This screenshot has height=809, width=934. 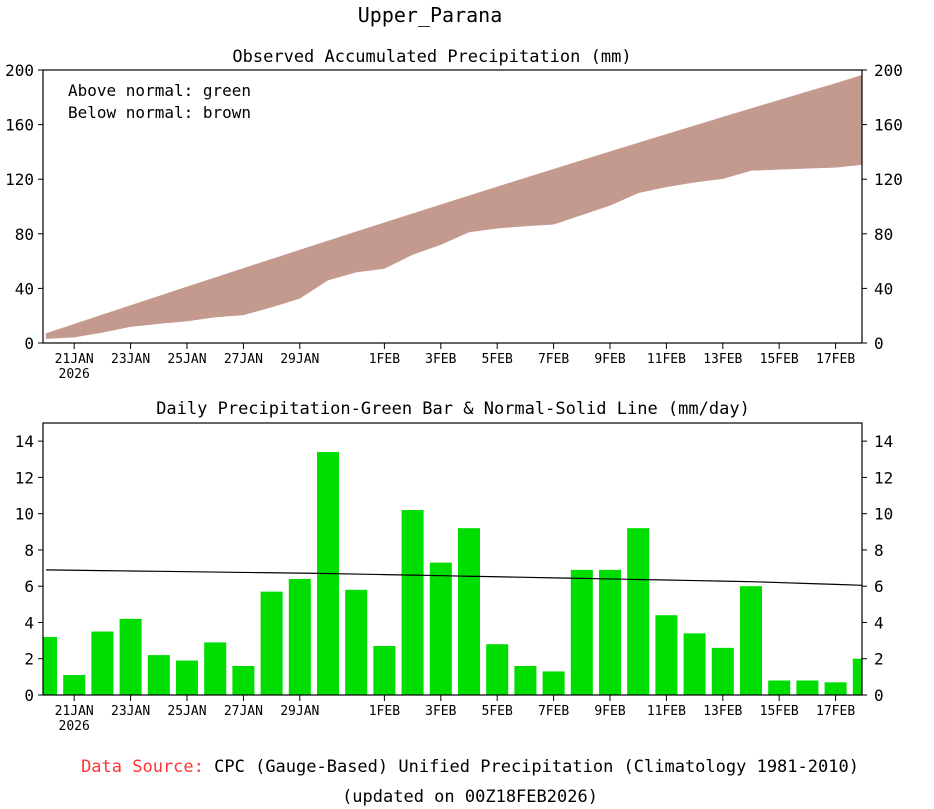 What do you see at coordinates (243, 359) in the screenshot?
I see `top-xtick-label: 27JAN` at bounding box center [243, 359].